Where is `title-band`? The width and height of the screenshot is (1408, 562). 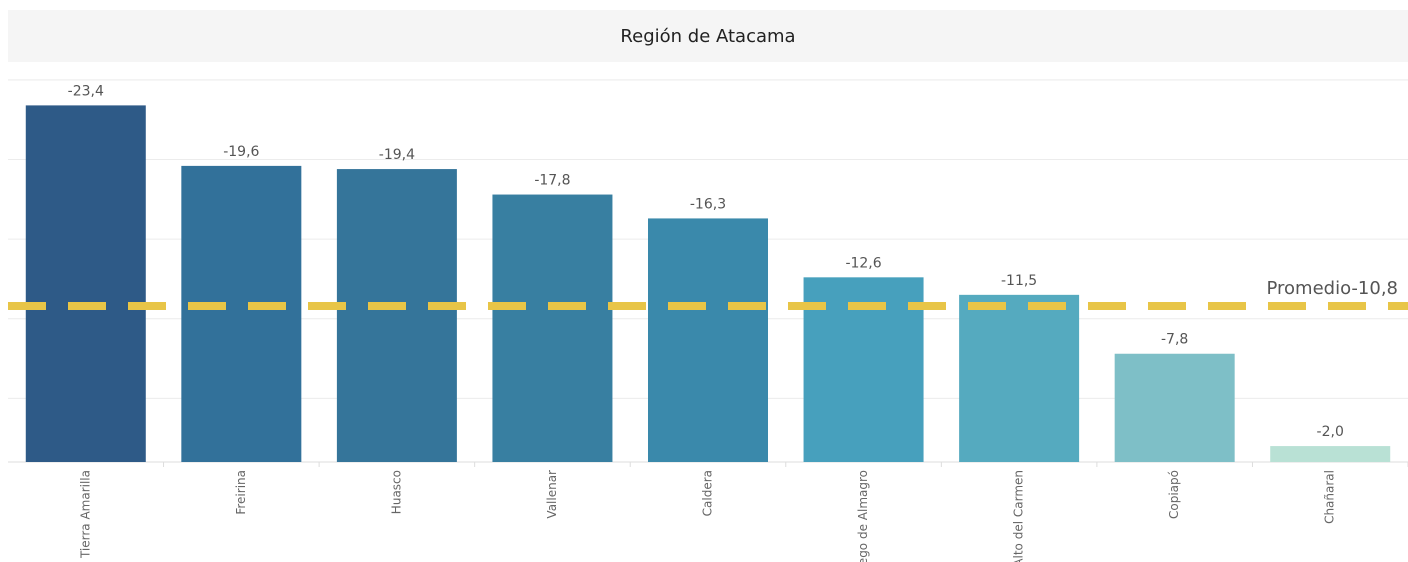 title-band is located at coordinates (708, 36).